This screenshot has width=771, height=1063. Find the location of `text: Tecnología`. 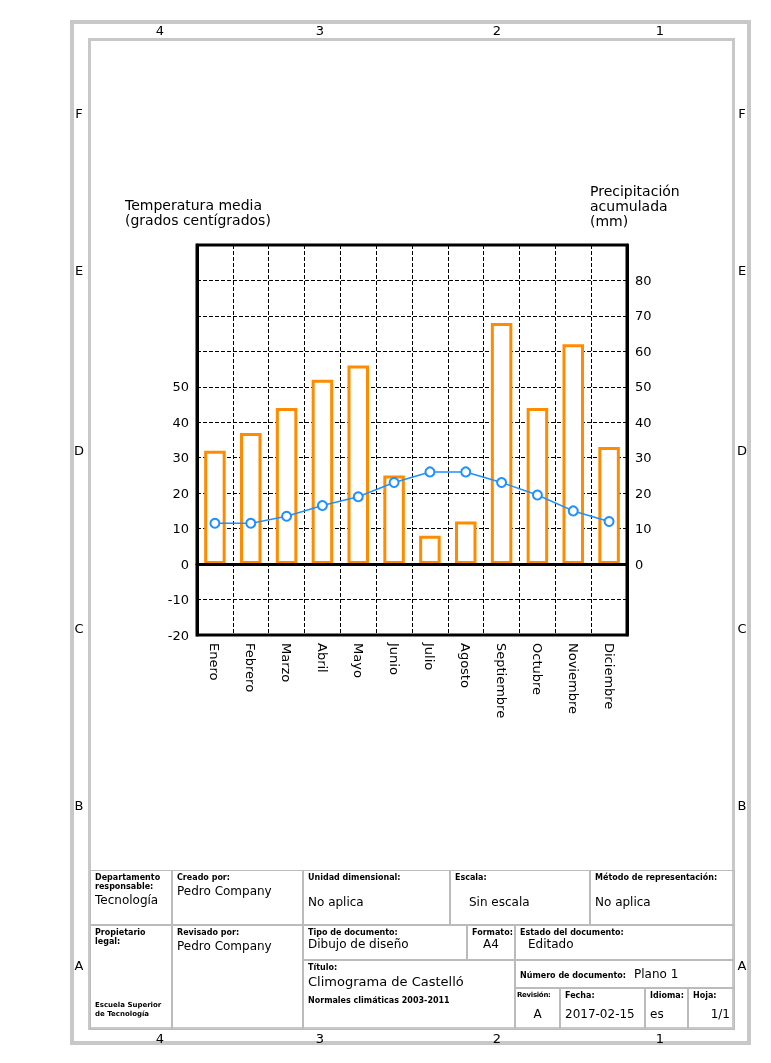

text: Tecnología is located at coordinates (127, 900).